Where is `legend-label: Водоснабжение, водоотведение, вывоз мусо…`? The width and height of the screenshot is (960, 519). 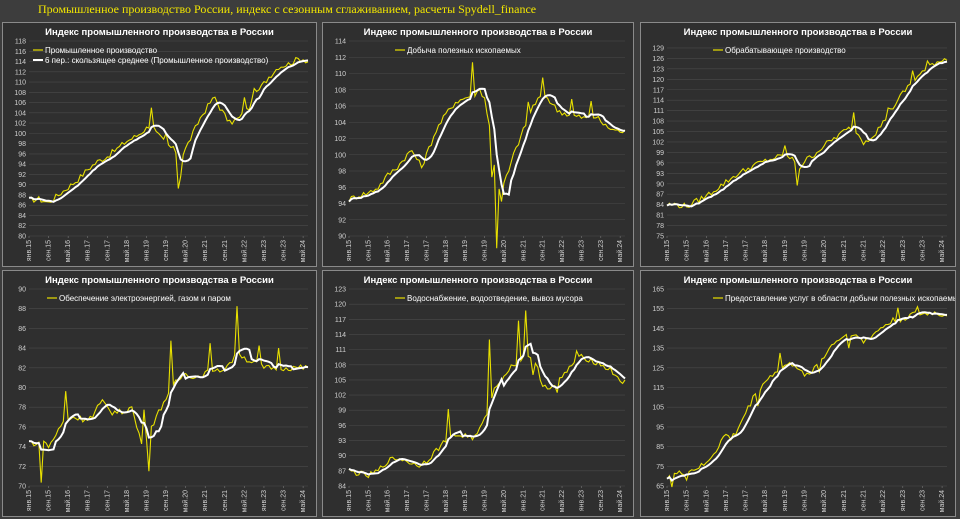
legend-label: Водоснабжение, водоотведение, вывоз мусо… is located at coordinates (495, 298).